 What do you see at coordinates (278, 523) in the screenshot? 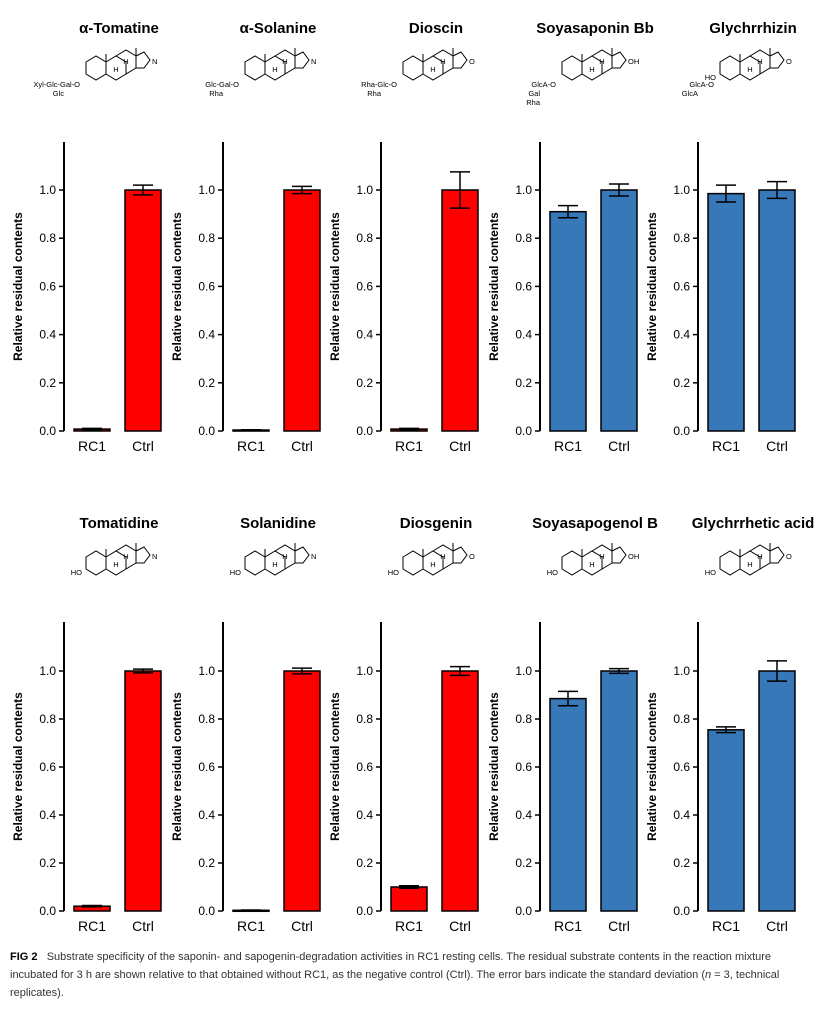
I see `chart-title: Solanidine` at bounding box center [278, 523].